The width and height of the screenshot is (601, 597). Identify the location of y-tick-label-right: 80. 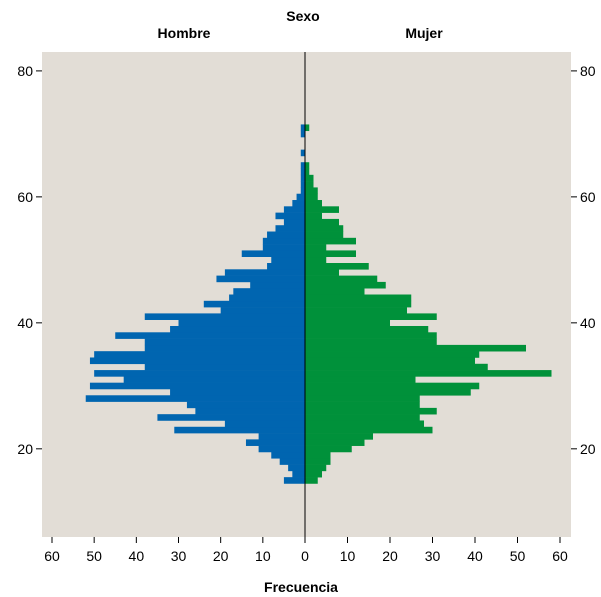
(588, 71).